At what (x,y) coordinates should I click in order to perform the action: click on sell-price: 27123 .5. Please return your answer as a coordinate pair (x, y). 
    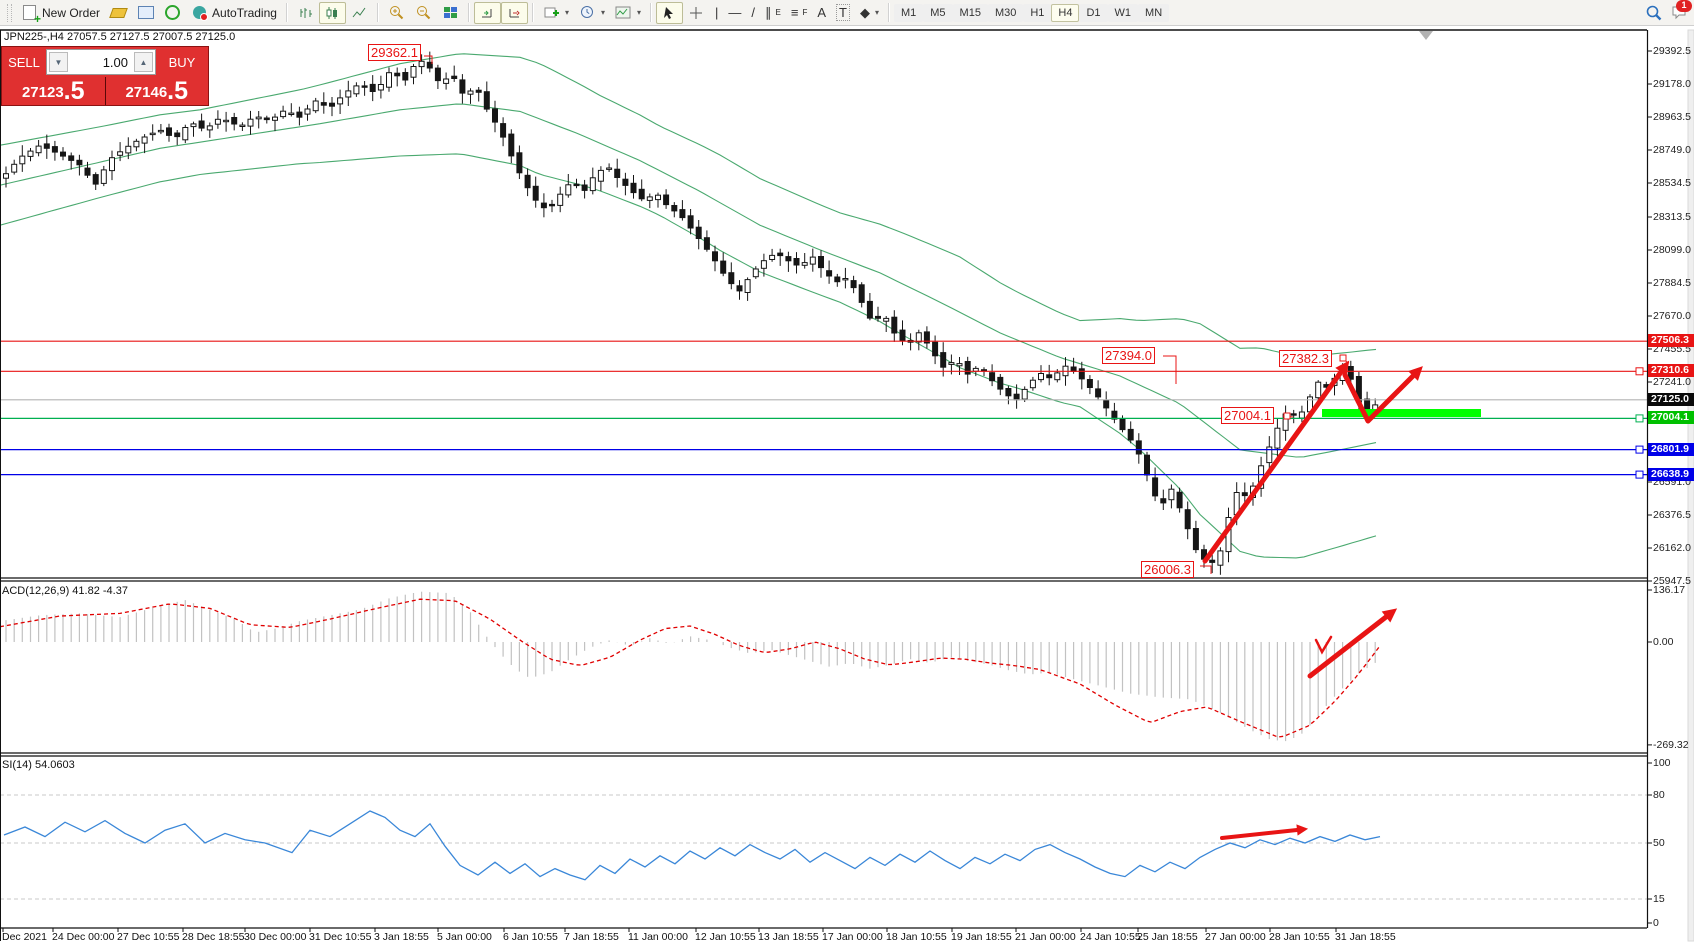
    Looking at the image, I should click on (53, 91).